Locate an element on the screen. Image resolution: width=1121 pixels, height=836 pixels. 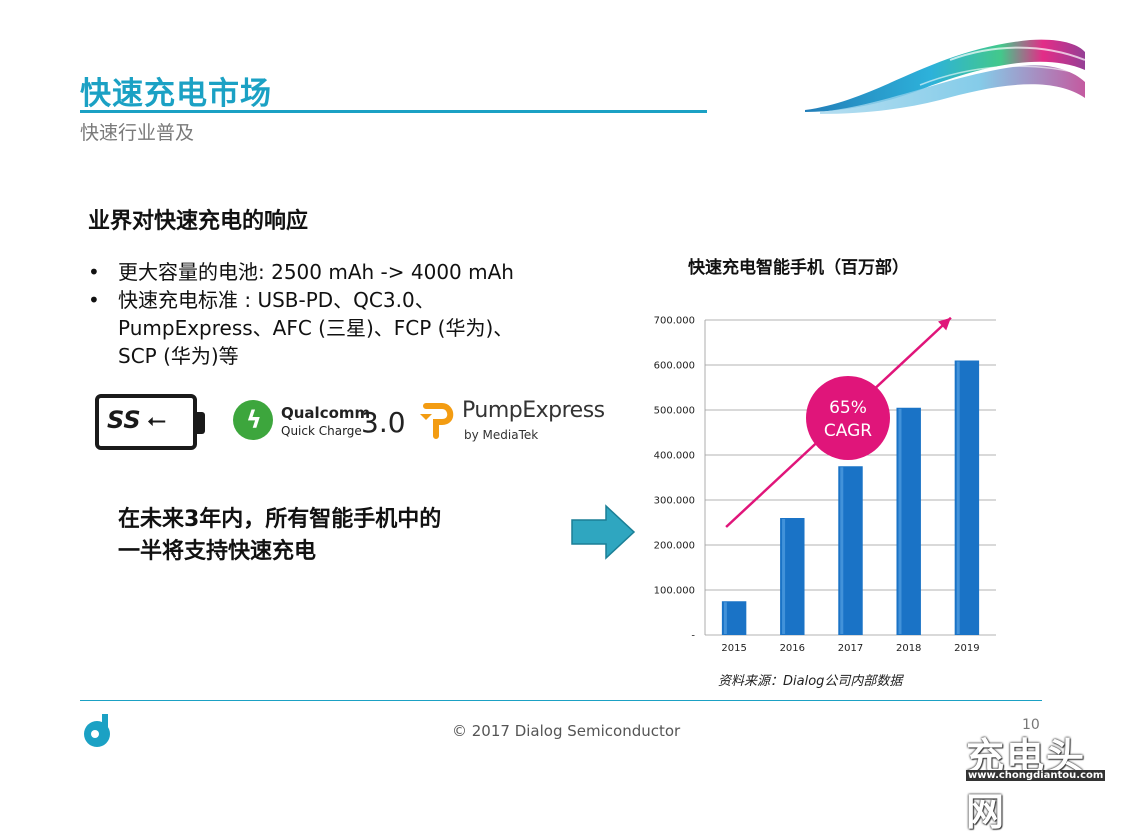
chart-title: 快速充电智能手机（百万部） is located at coordinates (798, 268).